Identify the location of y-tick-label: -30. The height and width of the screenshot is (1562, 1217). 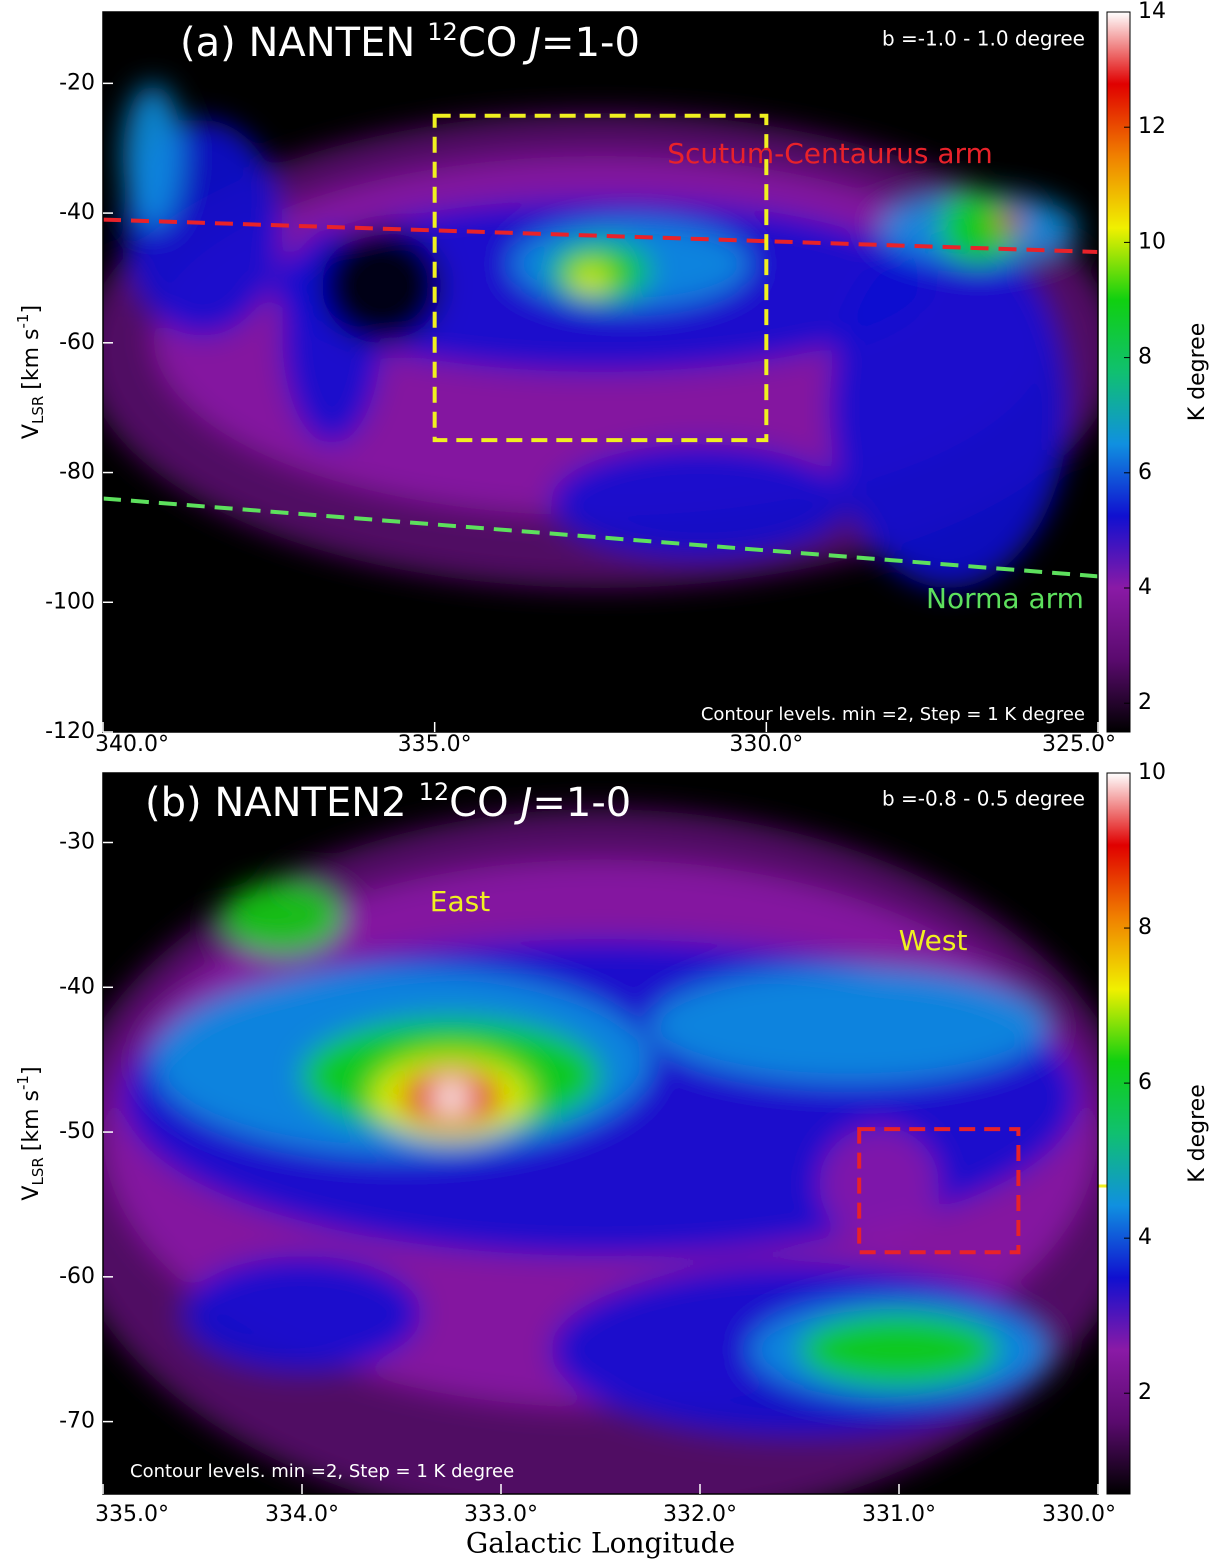
(77, 841).